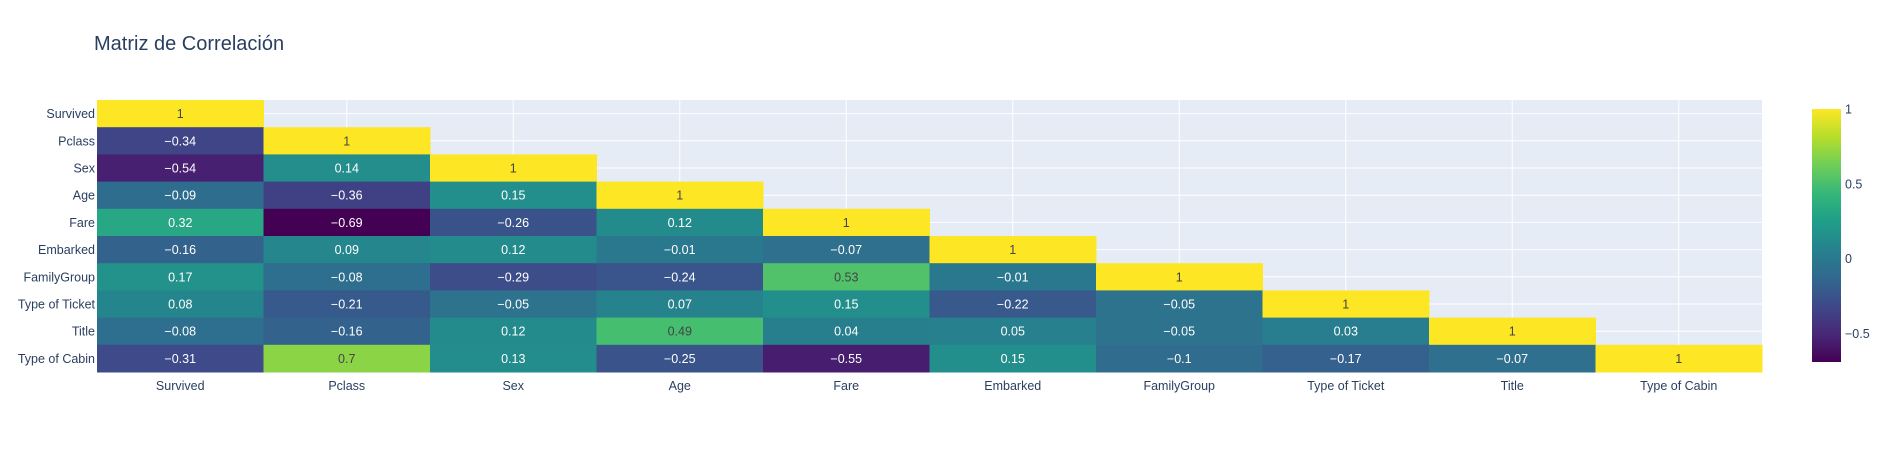 Image resolution: width=1883 pixels, height=450 pixels. I want to click on cell-value-label: −0.36, so click(347, 196).